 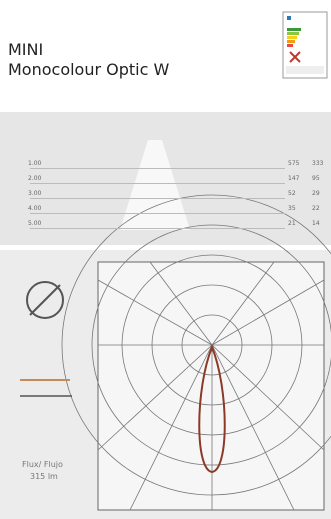 What do you see at coordinates (35, 193) in the screenshot?
I see `row-distance: 3.00` at bounding box center [35, 193].